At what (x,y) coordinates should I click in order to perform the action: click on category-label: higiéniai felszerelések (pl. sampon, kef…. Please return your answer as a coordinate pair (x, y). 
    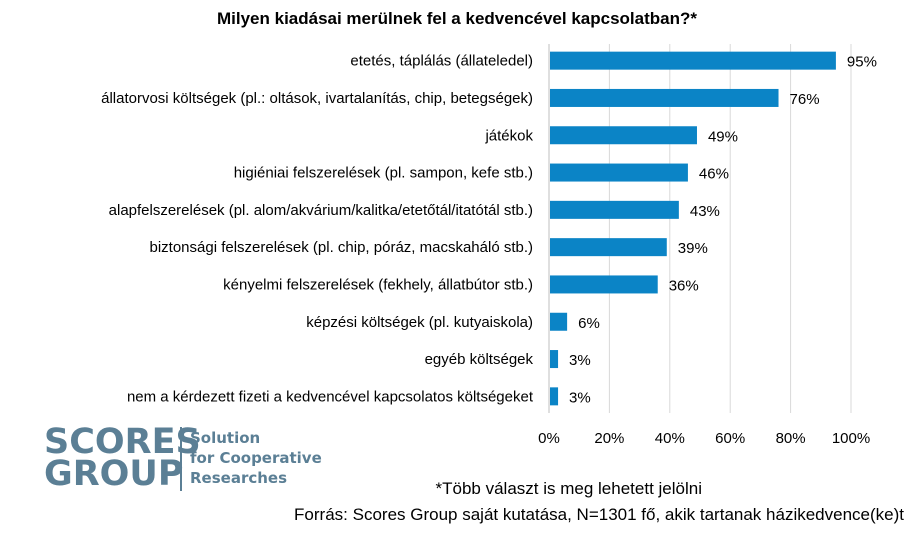
    Looking at the image, I should click on (383, 173).